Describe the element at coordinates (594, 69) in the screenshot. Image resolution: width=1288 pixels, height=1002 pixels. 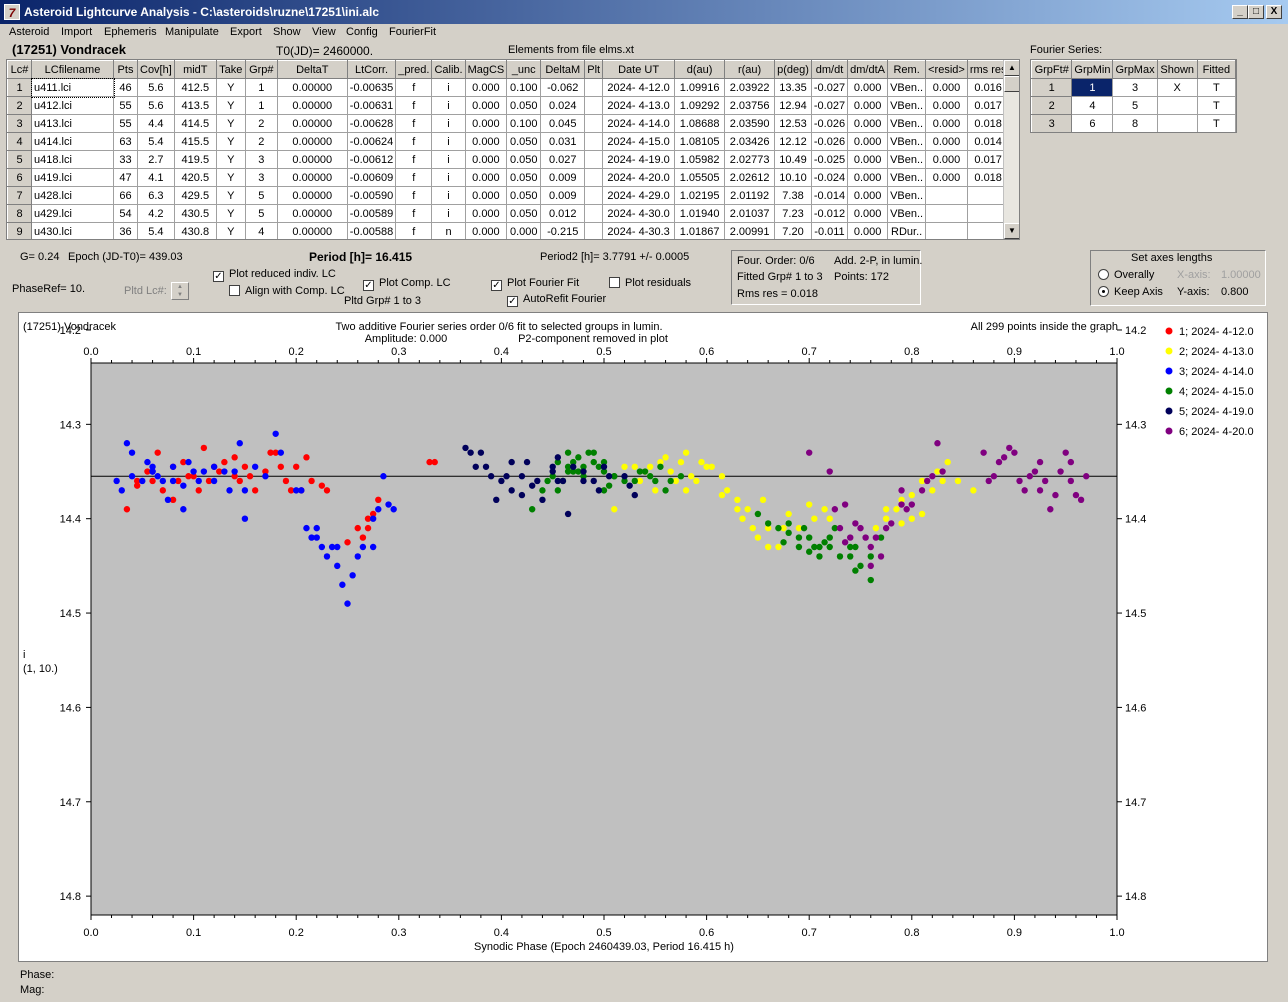
I see `lc-column-header: Plt` at that location.